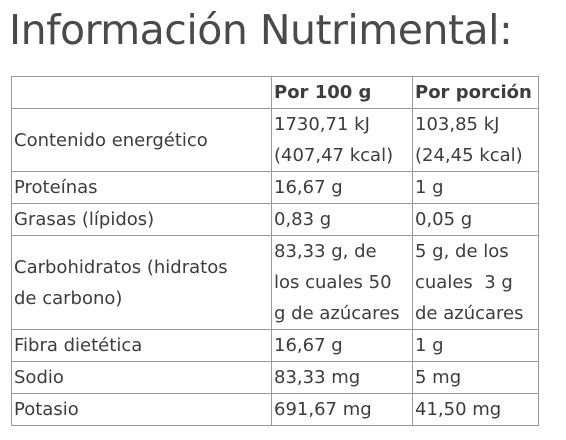 The image size is (566, 440). I want to click on value-per-portion-line: 0,05 g, so click(444, 219).